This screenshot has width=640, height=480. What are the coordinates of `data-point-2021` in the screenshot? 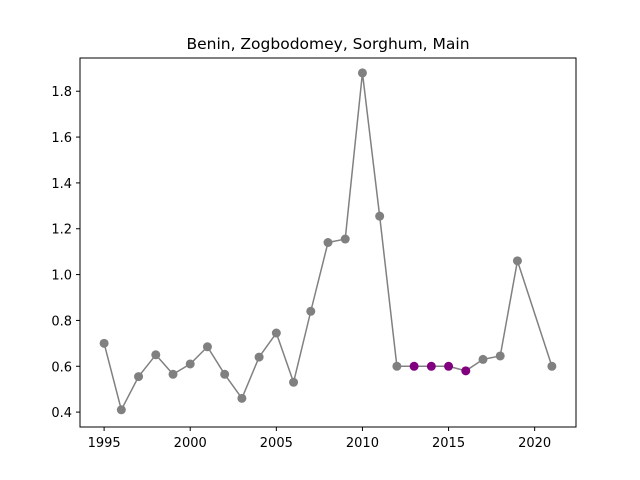 It's located at (552, 366).